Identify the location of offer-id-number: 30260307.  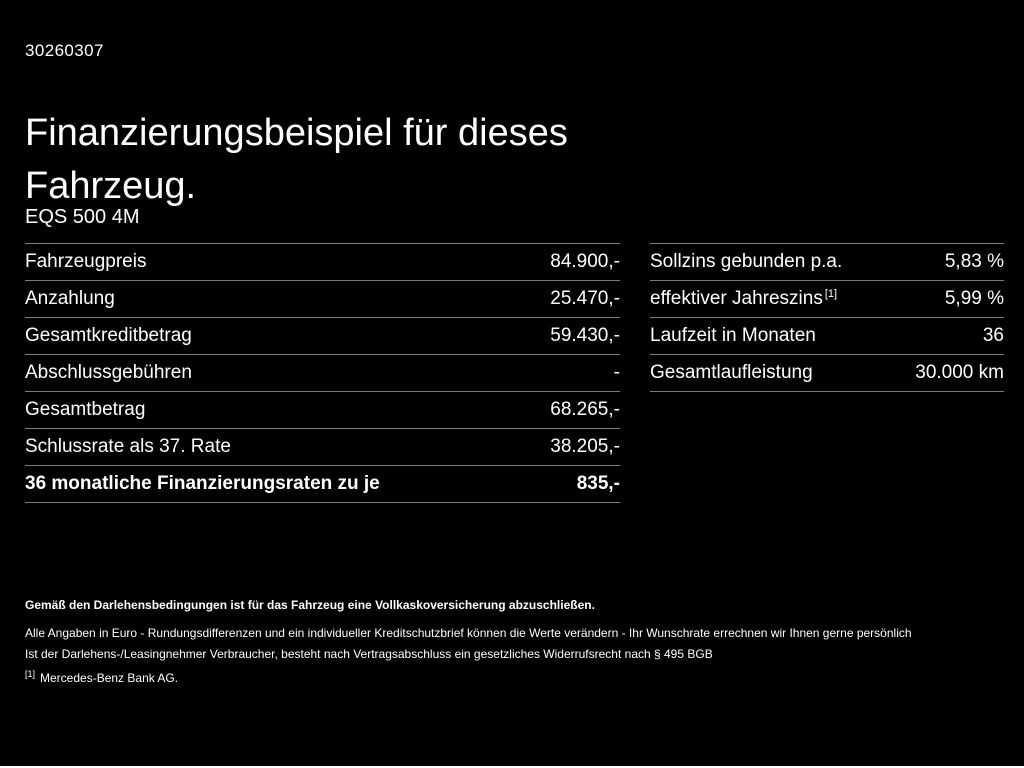
(64, 50).